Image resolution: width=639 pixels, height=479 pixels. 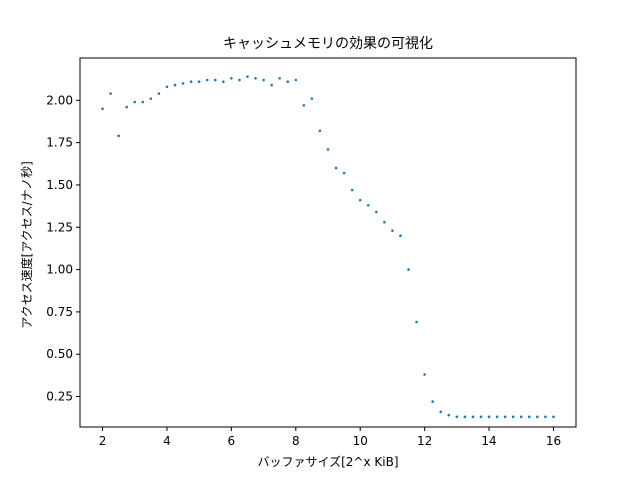 What do you see at coordinates (360, 441) in the screenshot?
I see `x-tick-label: 10` at bounding box center [360, 441].